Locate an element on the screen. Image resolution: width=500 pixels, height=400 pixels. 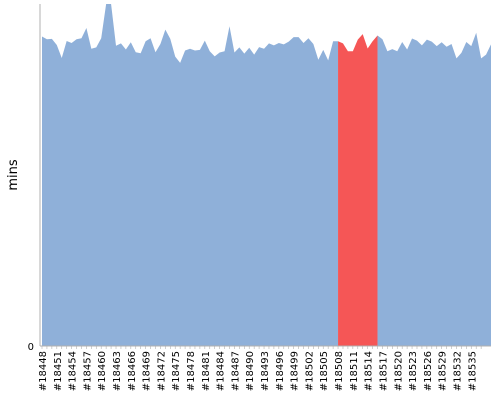
x-tick-label: #18448 is located at coordinates (43, 371).